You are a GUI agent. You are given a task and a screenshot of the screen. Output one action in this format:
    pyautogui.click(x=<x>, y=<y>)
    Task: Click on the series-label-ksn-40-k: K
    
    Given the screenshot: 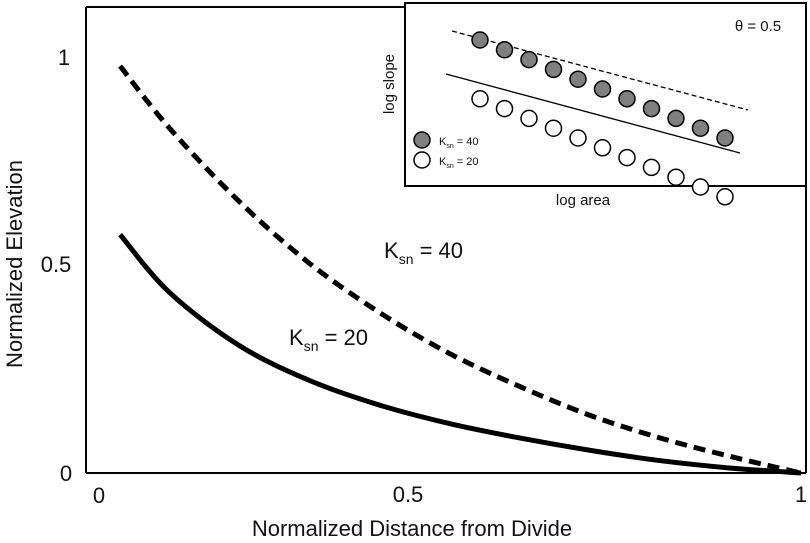 What is the action you would take?
    pyautogui.click(x=391, y=250)
    